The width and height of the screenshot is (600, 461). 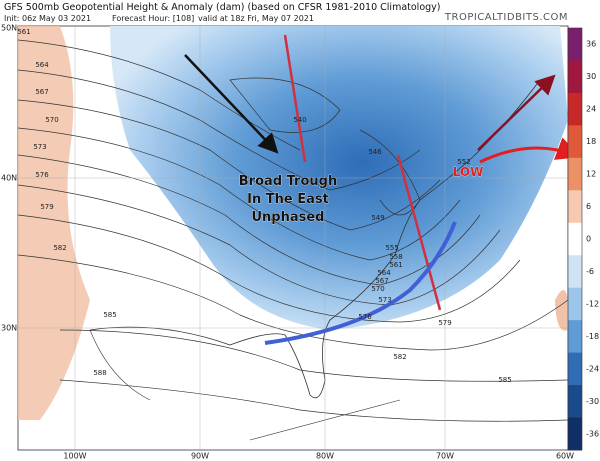 What do you see at coordinates (288, 199) in the screenshot?
I see `annotation: In The East` at bounding box center [288, 199].